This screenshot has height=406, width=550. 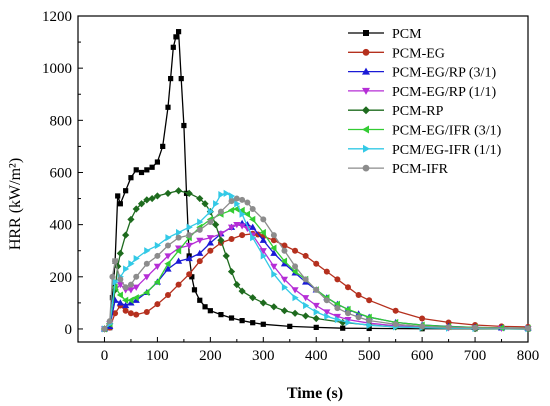 I want to click on legend-item: PCM-EG/RP (3/1), so click(x=422, y=73).